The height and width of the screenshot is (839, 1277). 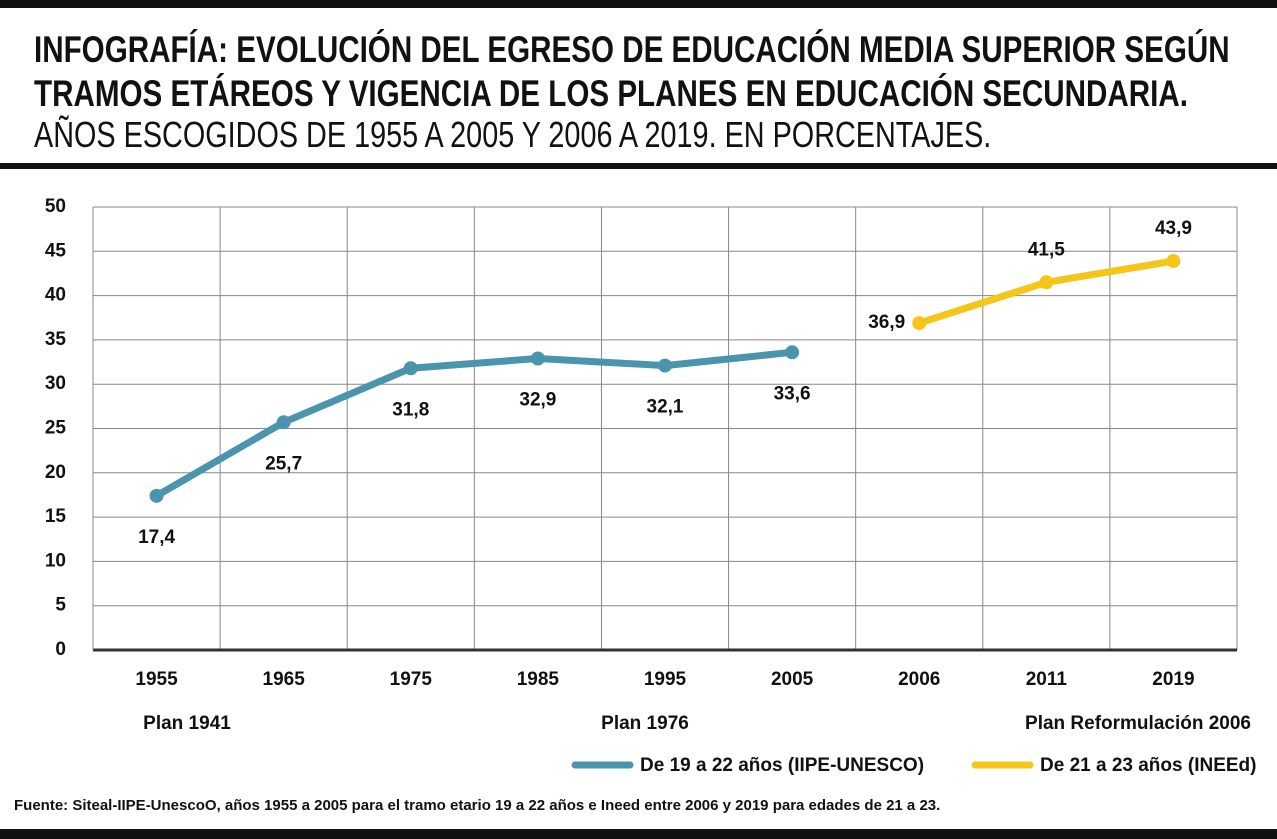 I want to click on y-tick-label: 30, so click(x=55, y=383).